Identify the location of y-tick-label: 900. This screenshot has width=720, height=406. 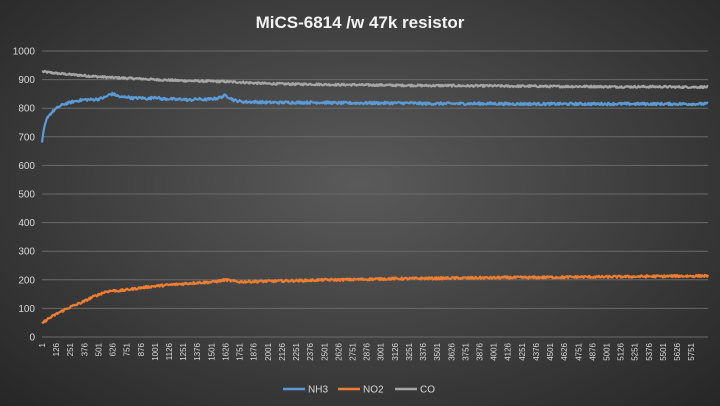
(26, 80).